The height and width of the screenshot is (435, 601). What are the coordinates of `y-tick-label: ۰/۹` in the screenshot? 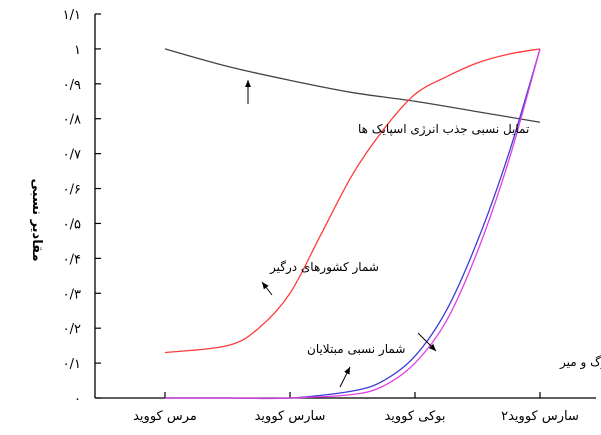 It's located at (72, 85).